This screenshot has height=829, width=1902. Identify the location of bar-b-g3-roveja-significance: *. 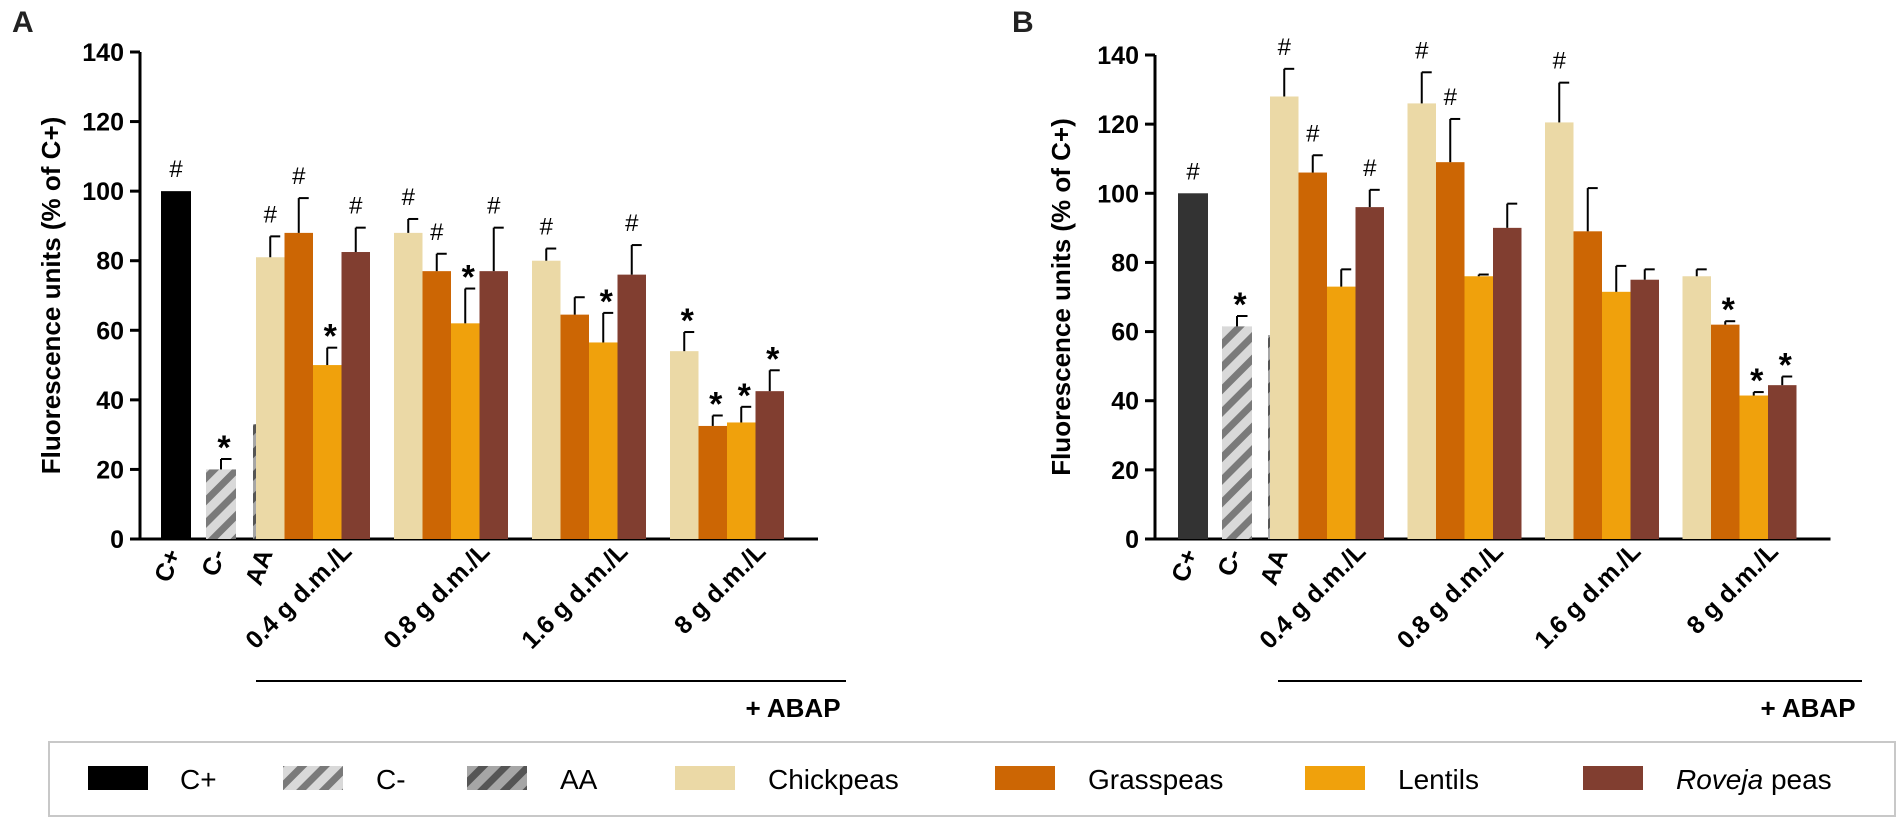
(1786, 366).